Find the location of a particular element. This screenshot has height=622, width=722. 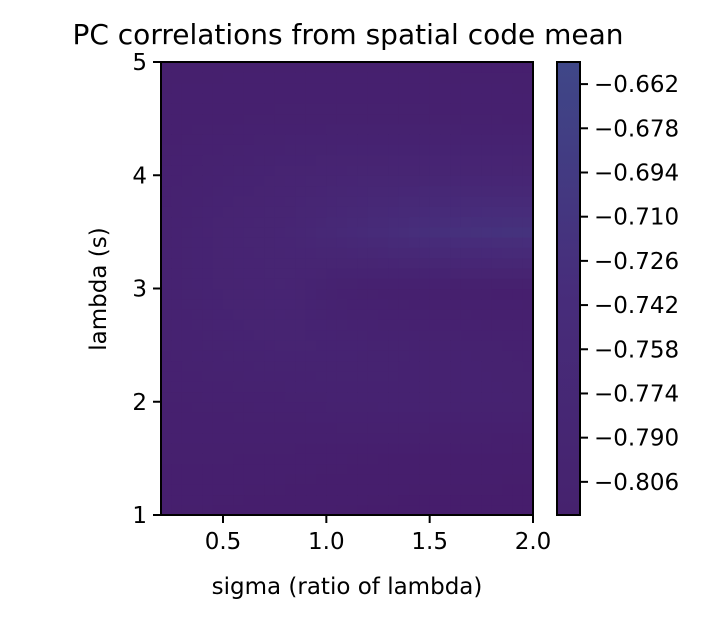

colorbar-tick-label: −0.742 is located at coordinates (636, 306).